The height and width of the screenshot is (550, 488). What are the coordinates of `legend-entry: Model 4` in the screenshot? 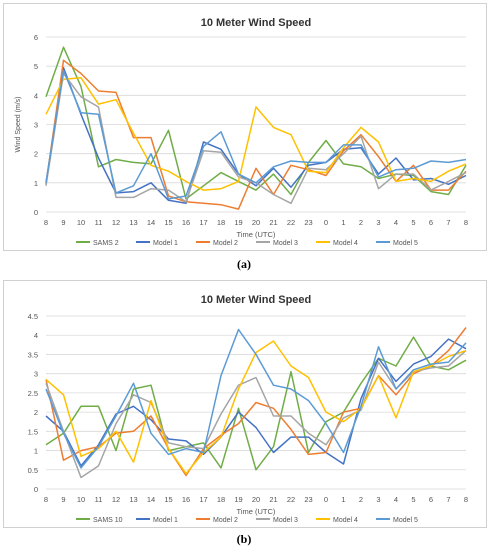 It's located at (337, 243).